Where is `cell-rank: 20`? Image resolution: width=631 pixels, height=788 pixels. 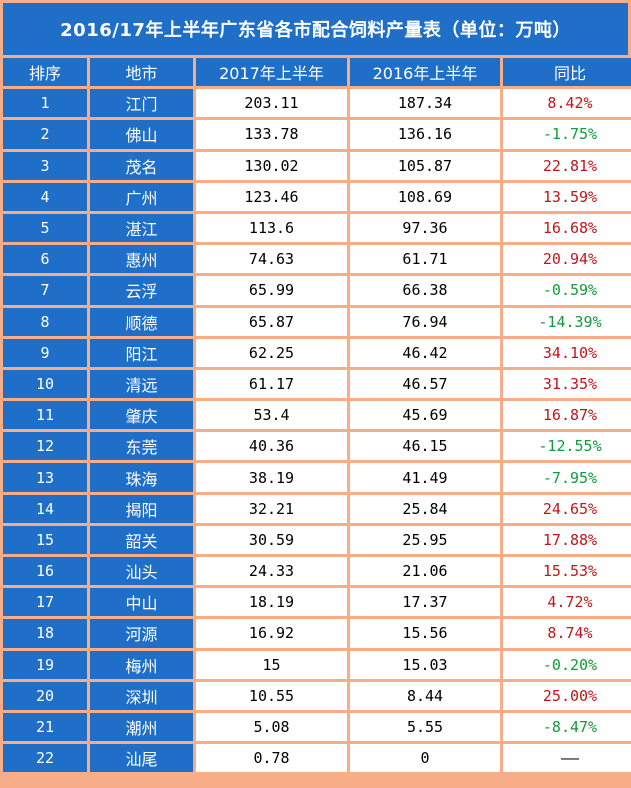 cell-rank: 20 is located at coordinates (45, 695).